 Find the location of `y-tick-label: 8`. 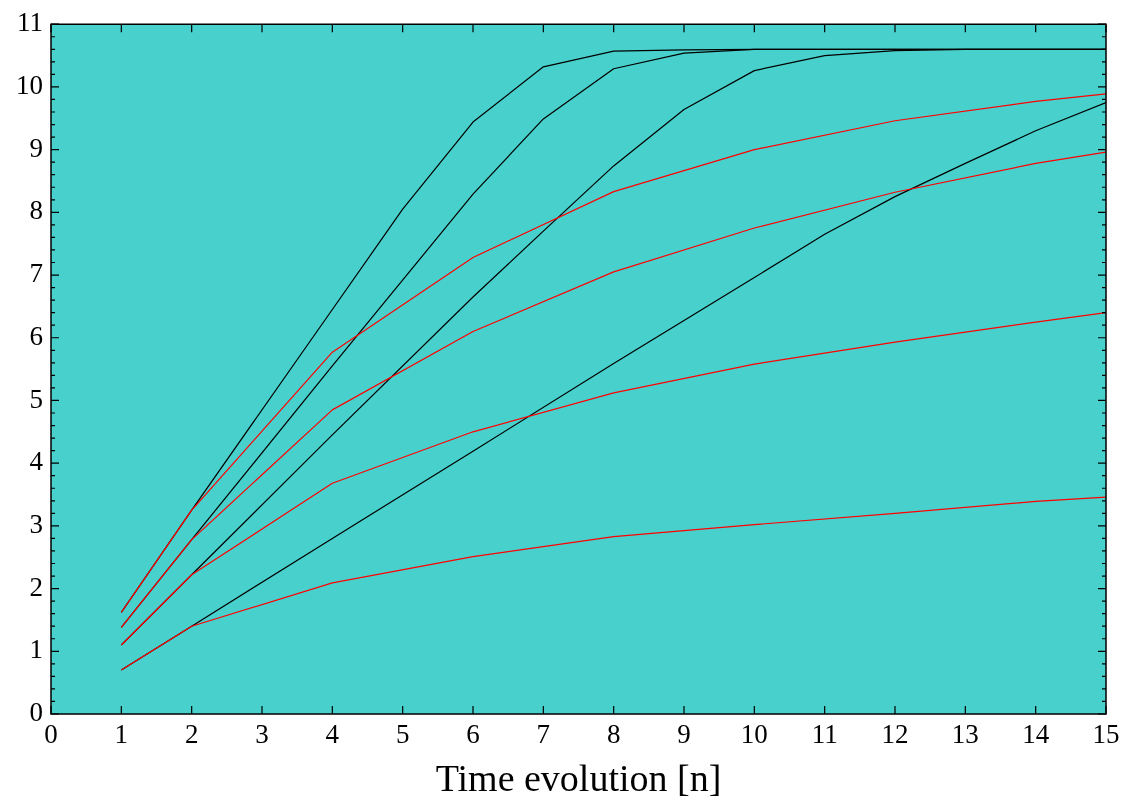

y-tick-label: 8 is located at coordinates (36, 210).